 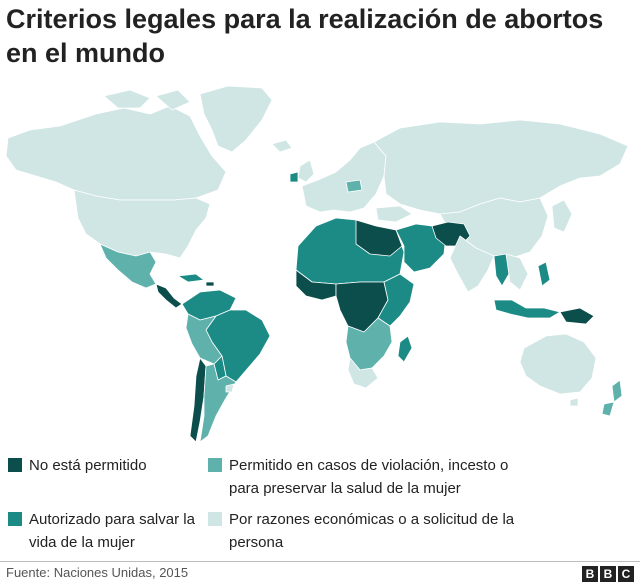 I want to click on region-central-america, so click(x=169, y=296).